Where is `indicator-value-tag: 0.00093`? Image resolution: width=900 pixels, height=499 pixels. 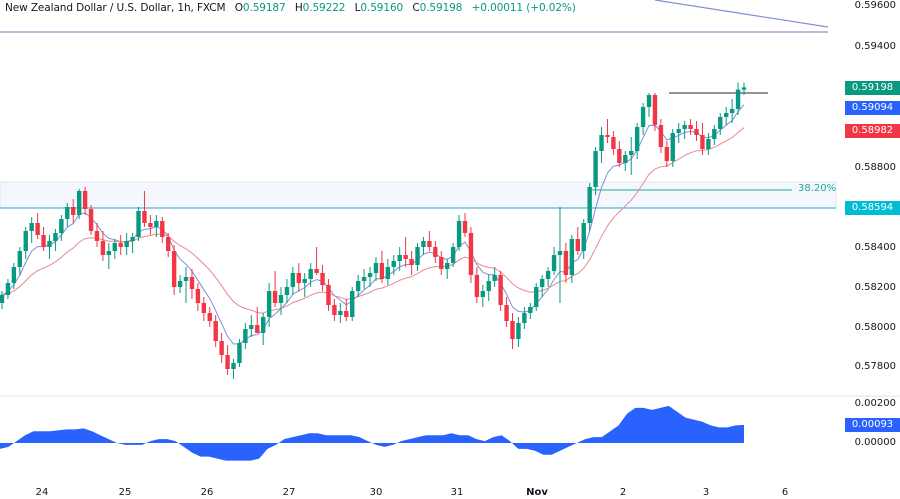 indicator-value-tag: 0.00093 is located at coordinates (872, 425).